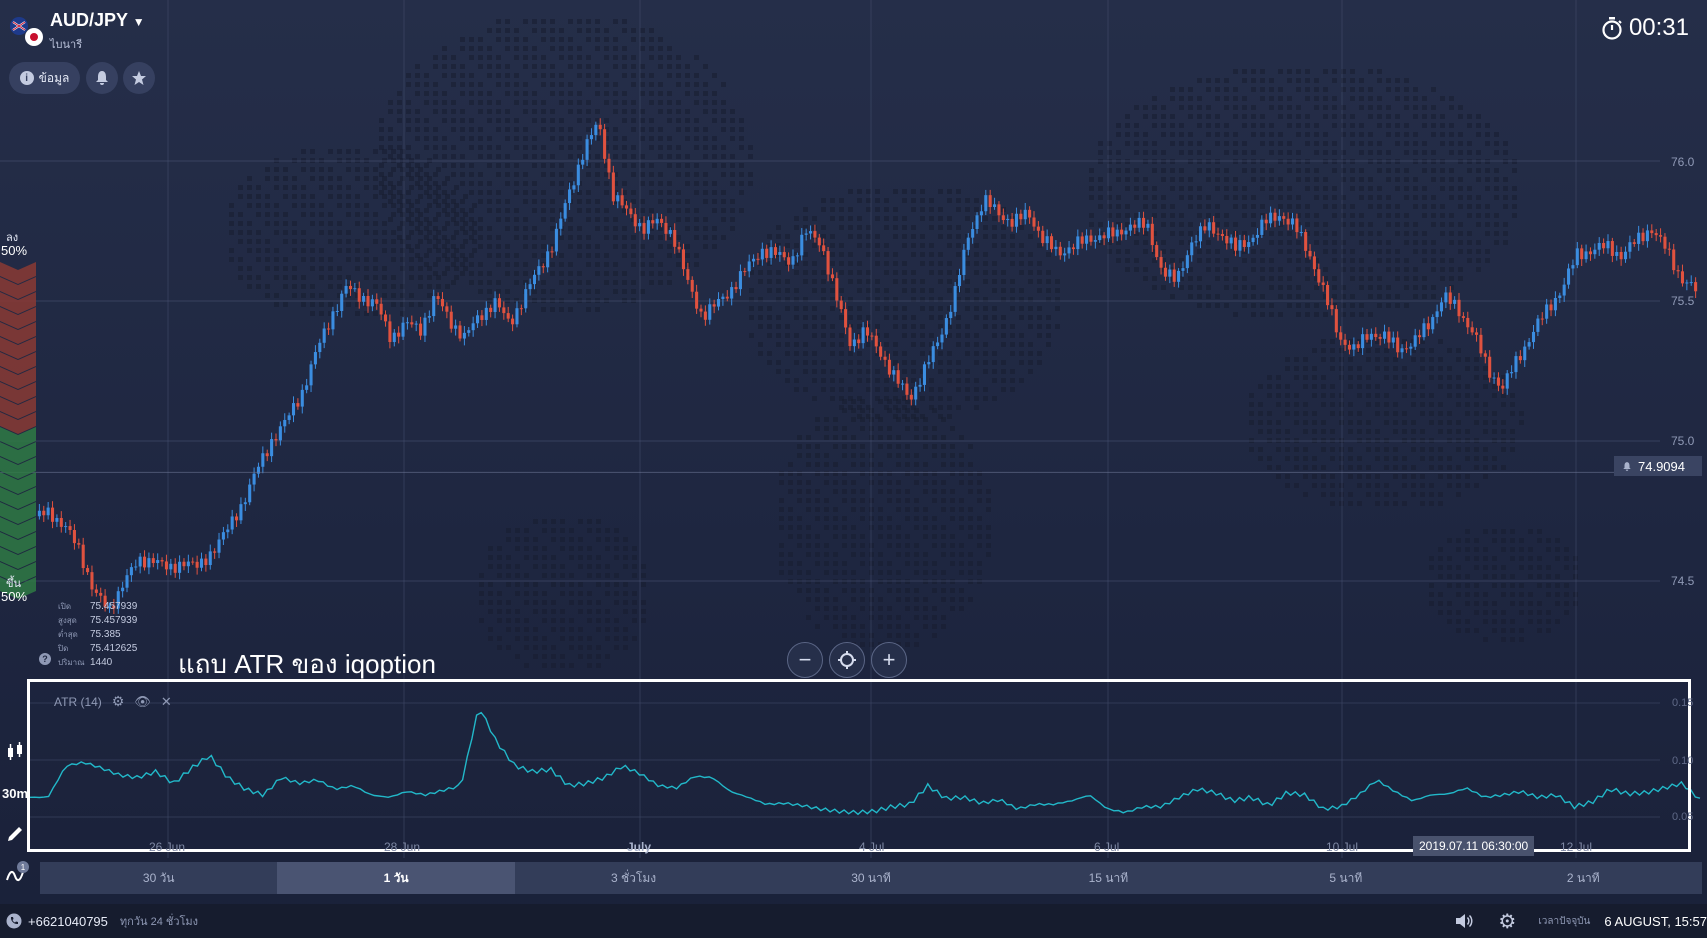  I want to click on timeframe-tab: 2 นาที, so click(1583, 877).